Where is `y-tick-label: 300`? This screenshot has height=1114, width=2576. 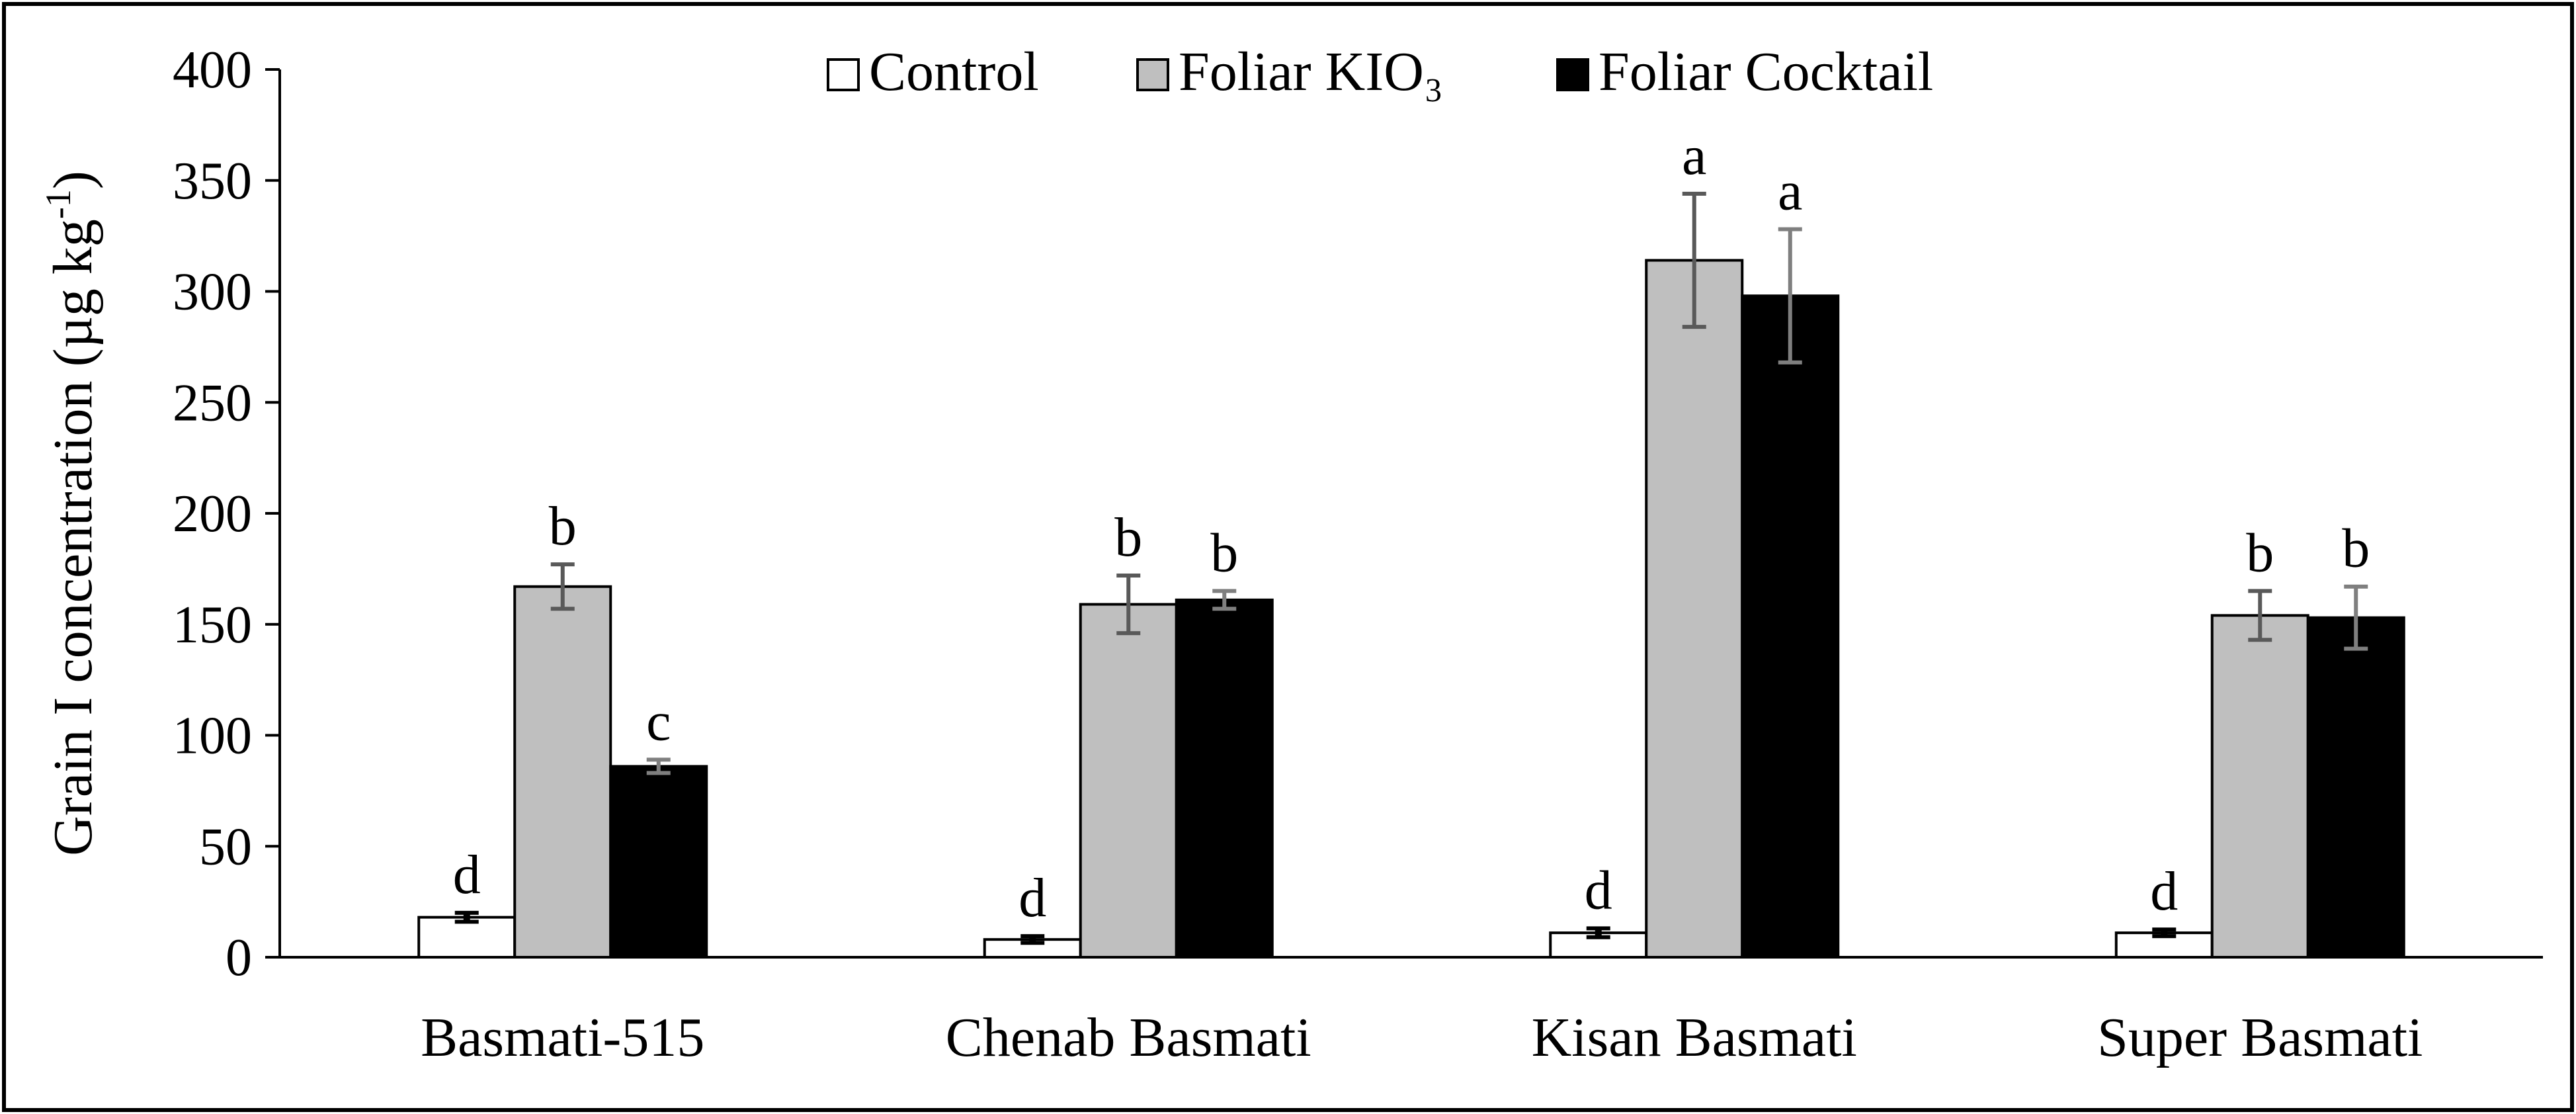
y-tick-label: 300 is located at coordinates (212, 292).